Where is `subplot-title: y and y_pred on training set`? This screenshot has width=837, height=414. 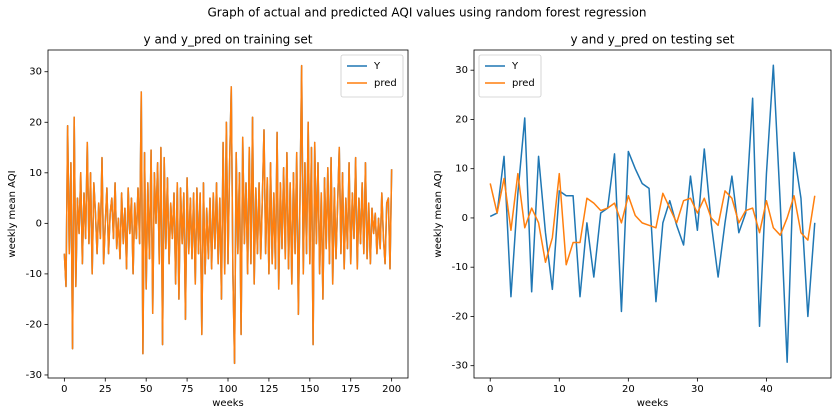 subplot-title: y and y_pred on training set is located at coordinates (228, 40).